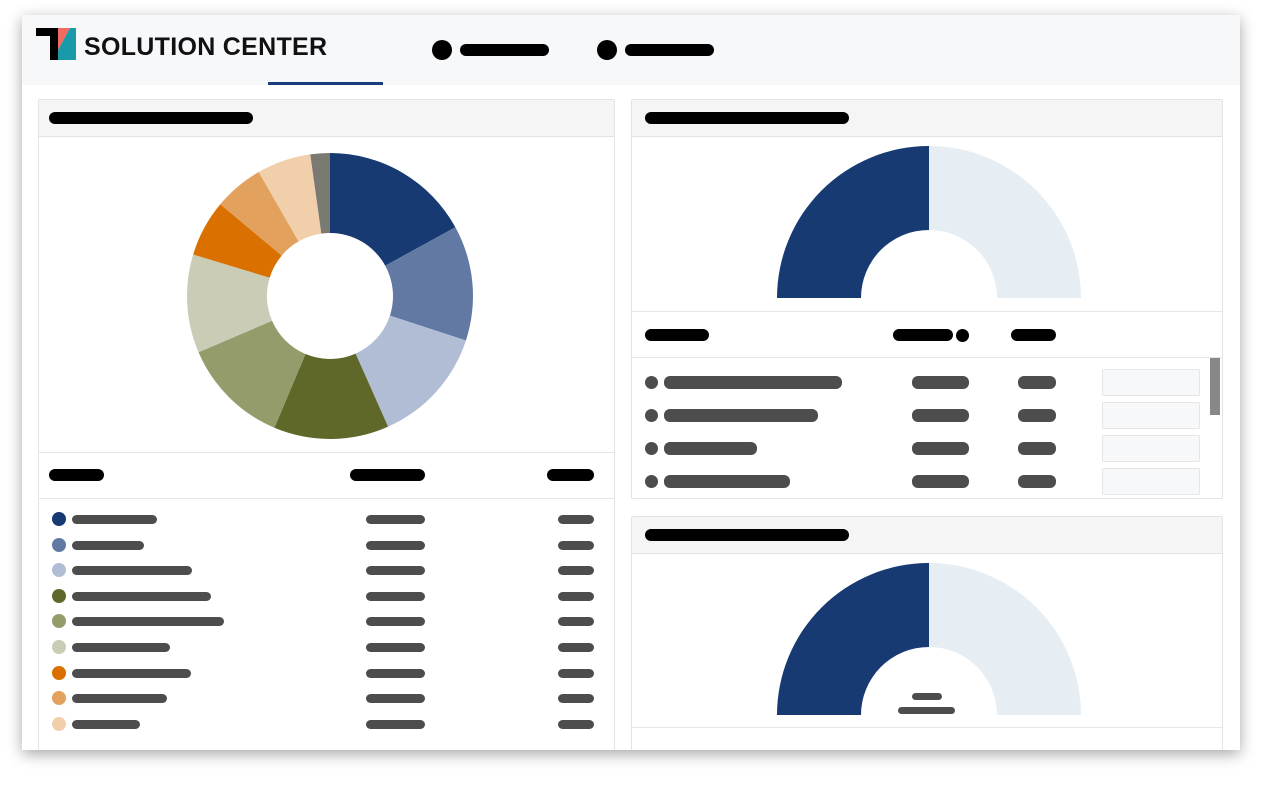 This screenshot has height=786, width=1266. I want to click on info-icon, so click(962, 335).